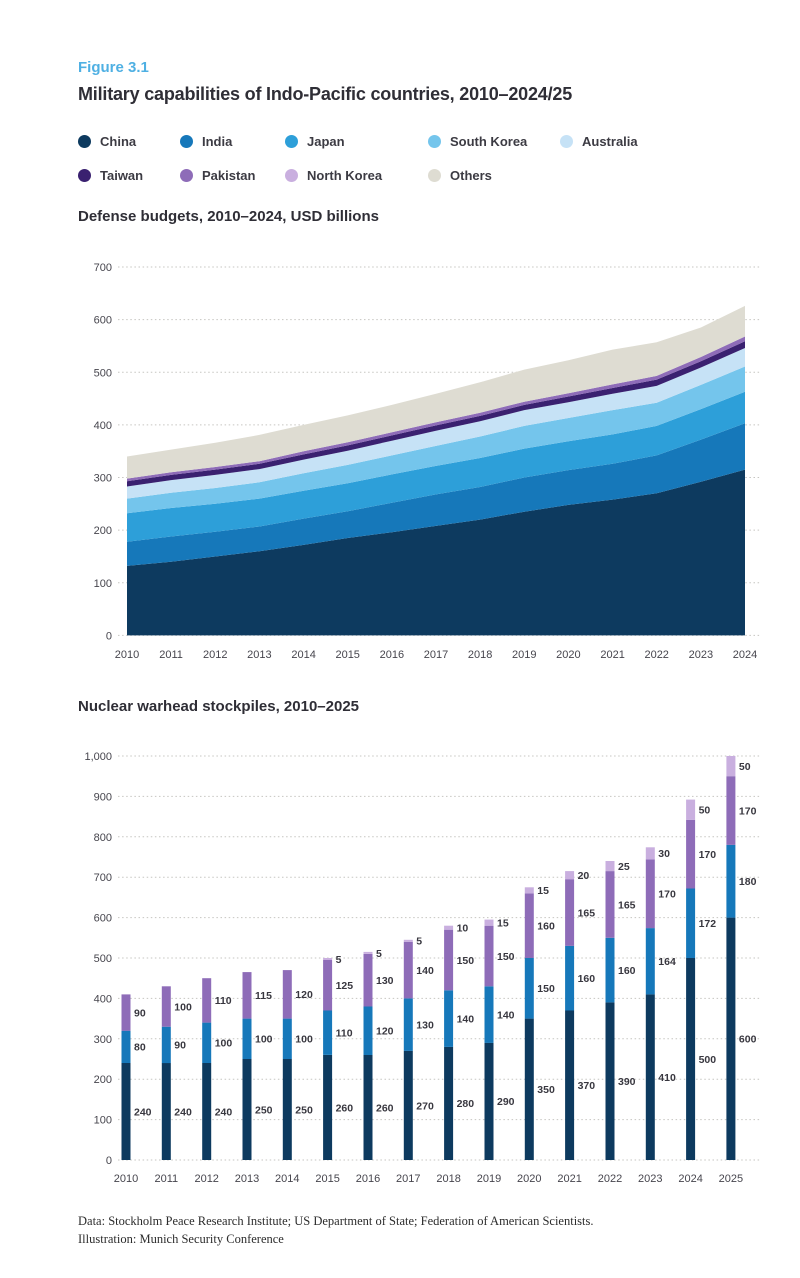  Describe the element at coordinates (466, 961) in the screenshot. I see `value-label-pakistan: 150` at that location.